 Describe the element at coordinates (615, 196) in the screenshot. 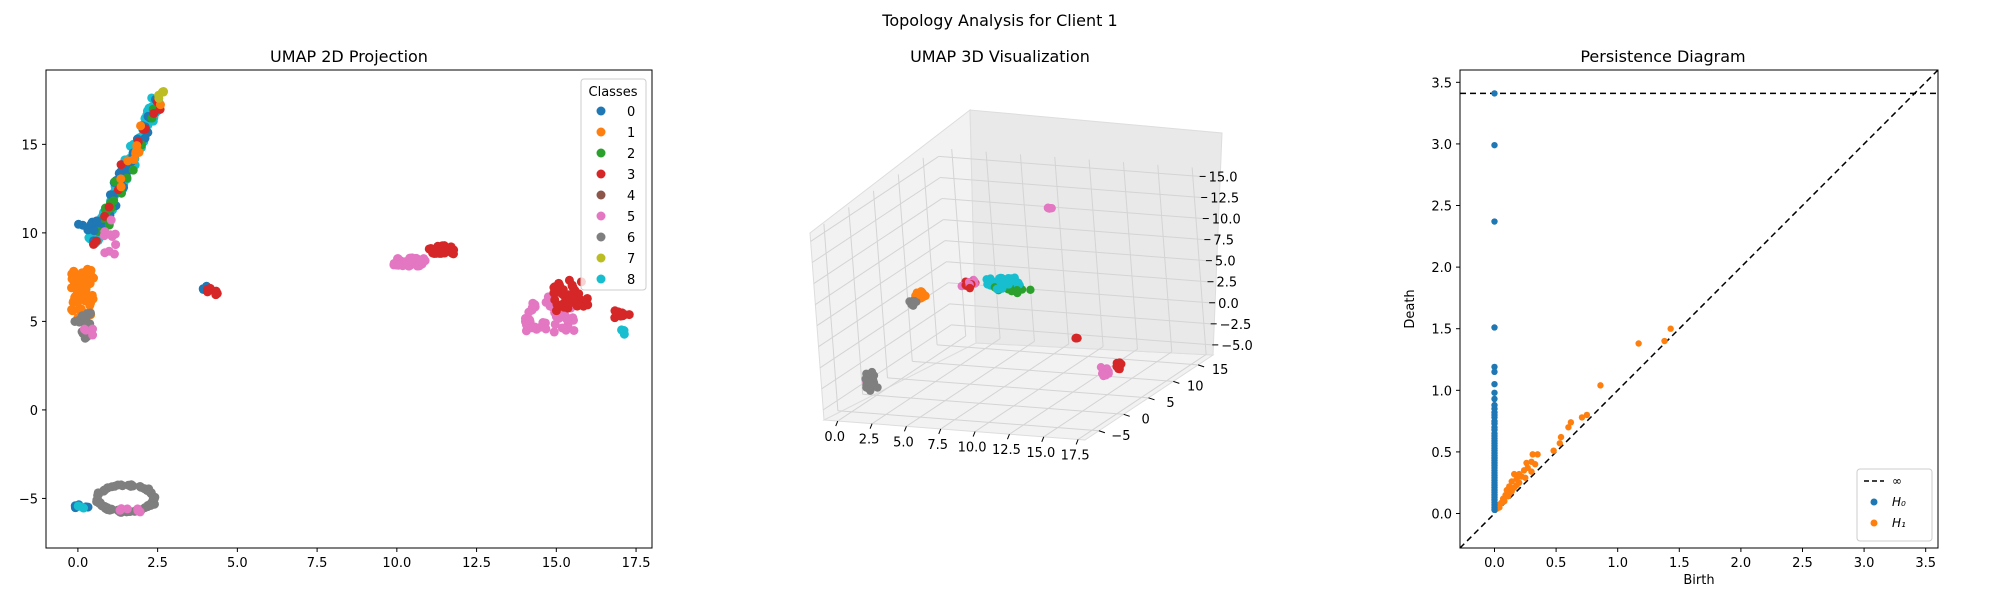

I see `legend-entries: 0 1 2 3 4 5 6 7 8` at that location.